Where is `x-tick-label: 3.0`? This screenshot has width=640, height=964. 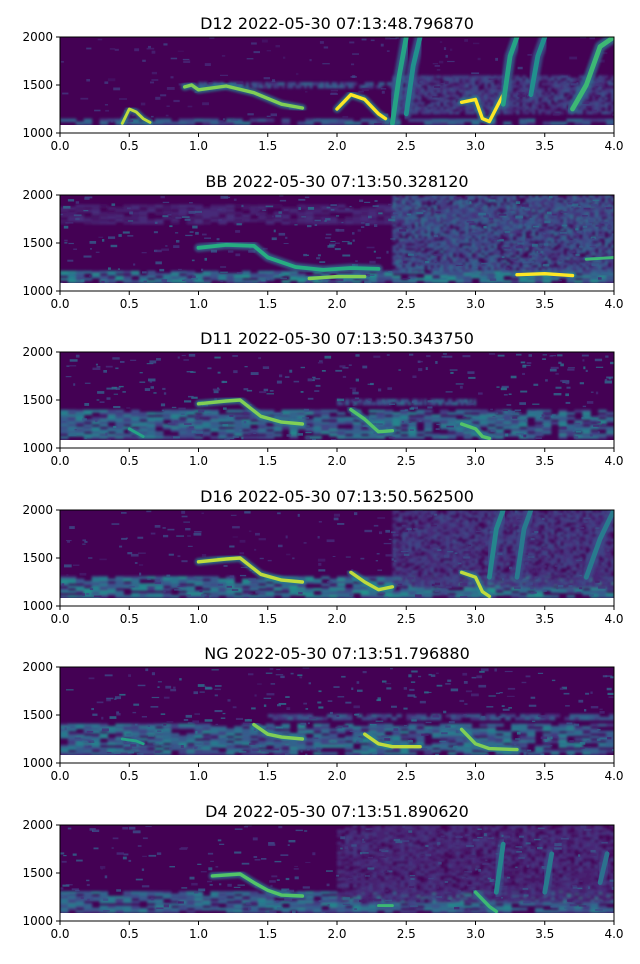 x-tick-label: 3.0 is located at coordinates (475, 304).